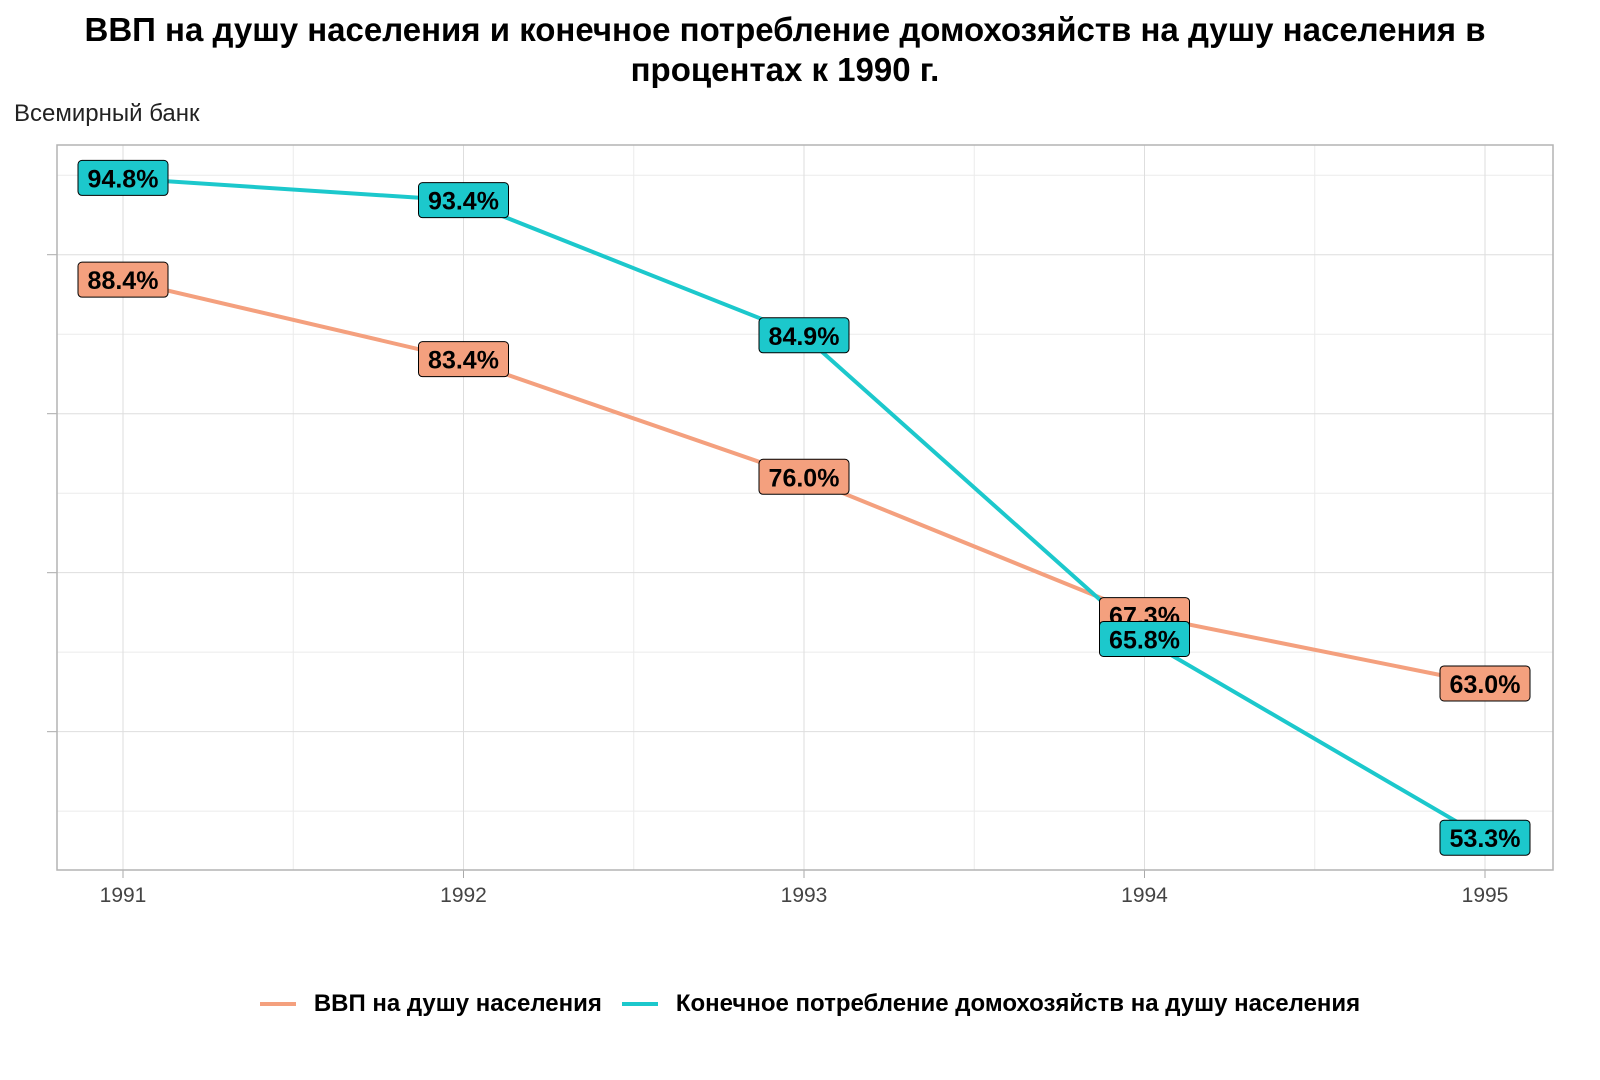  What do you see at coordinates (1485, 895) in the screenshot?
I see `x-tick-label: 1995` at bounding box center [1485, 895].